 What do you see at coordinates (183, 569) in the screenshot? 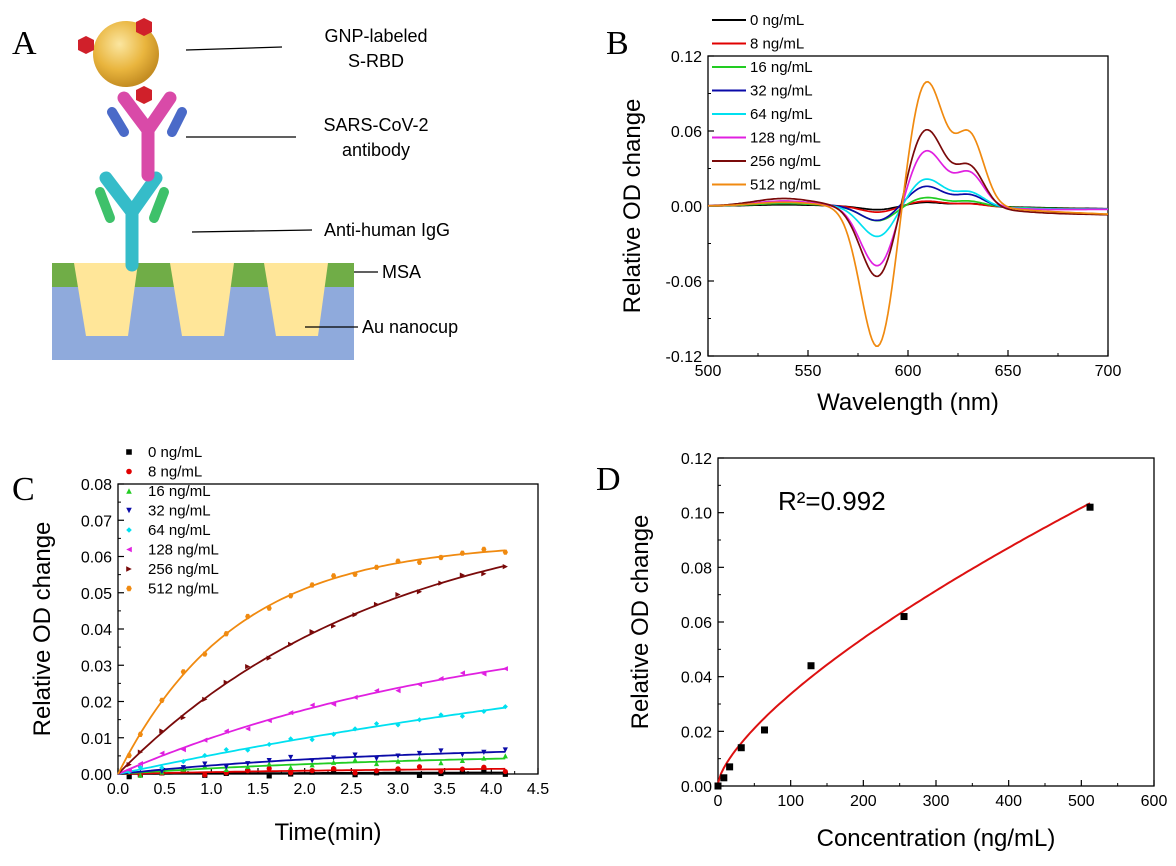
I see `legend-label-6: 256 ng/mL` at bounding box center [183, 569].